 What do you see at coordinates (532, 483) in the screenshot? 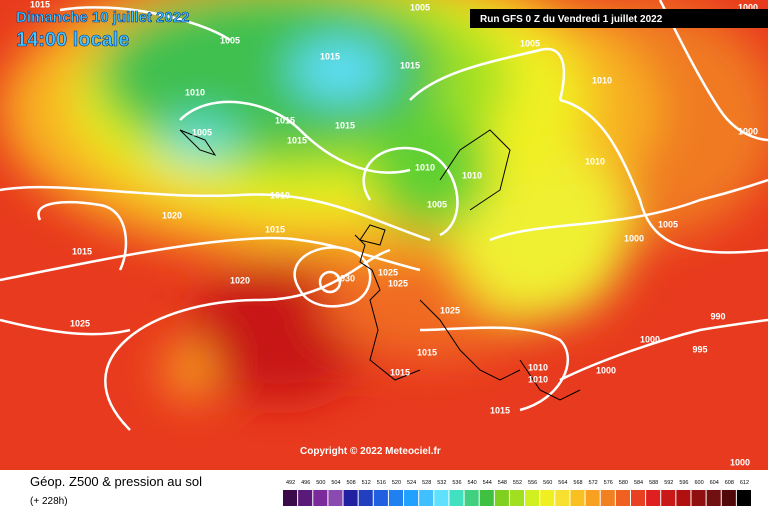
I see `scale-label: 556` at bounding box center [532, 483].